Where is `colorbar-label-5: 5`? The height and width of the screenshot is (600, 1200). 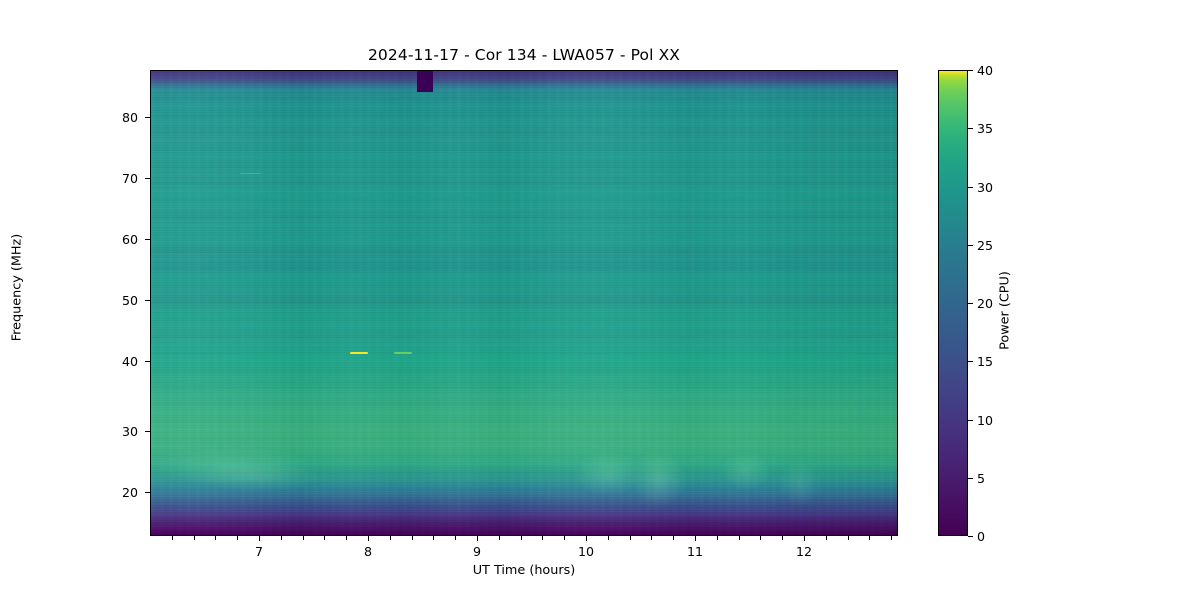 colorbar-label-5: 5 is located at coordinates (981, 478).